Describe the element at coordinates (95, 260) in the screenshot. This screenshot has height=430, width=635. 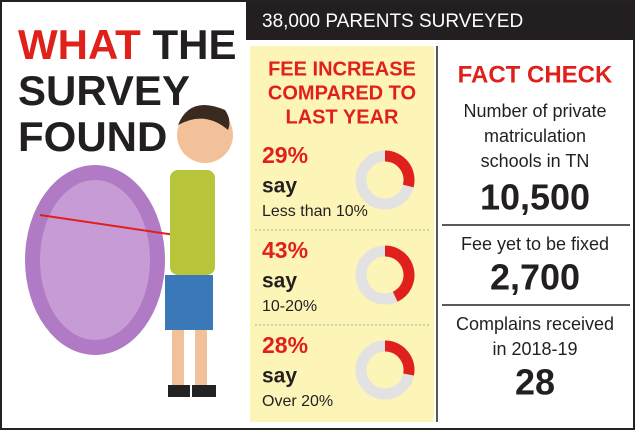
I see `money-roll-inner` at that location.